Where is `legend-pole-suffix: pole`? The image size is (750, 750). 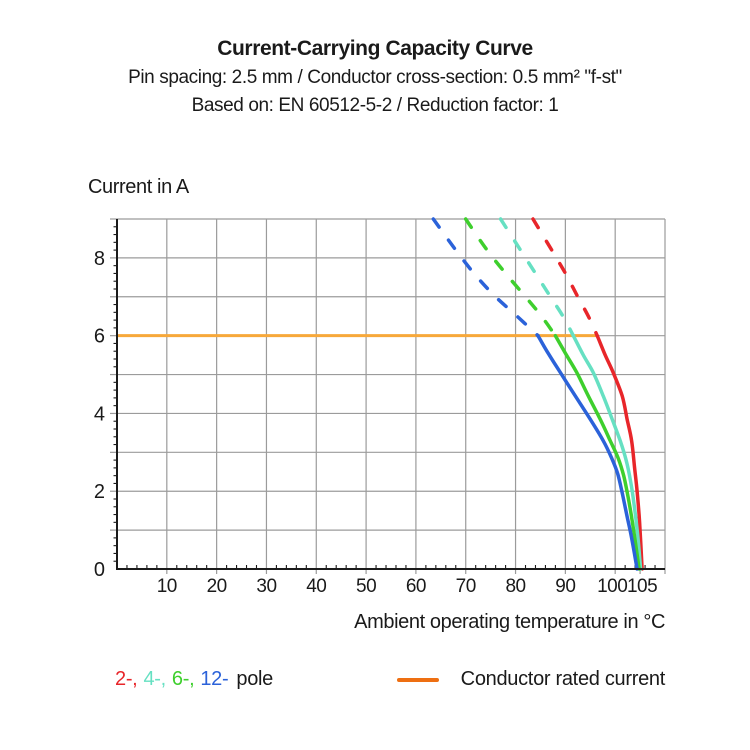
legend-pole-suffix: pole is located at coordinates (254, 679).